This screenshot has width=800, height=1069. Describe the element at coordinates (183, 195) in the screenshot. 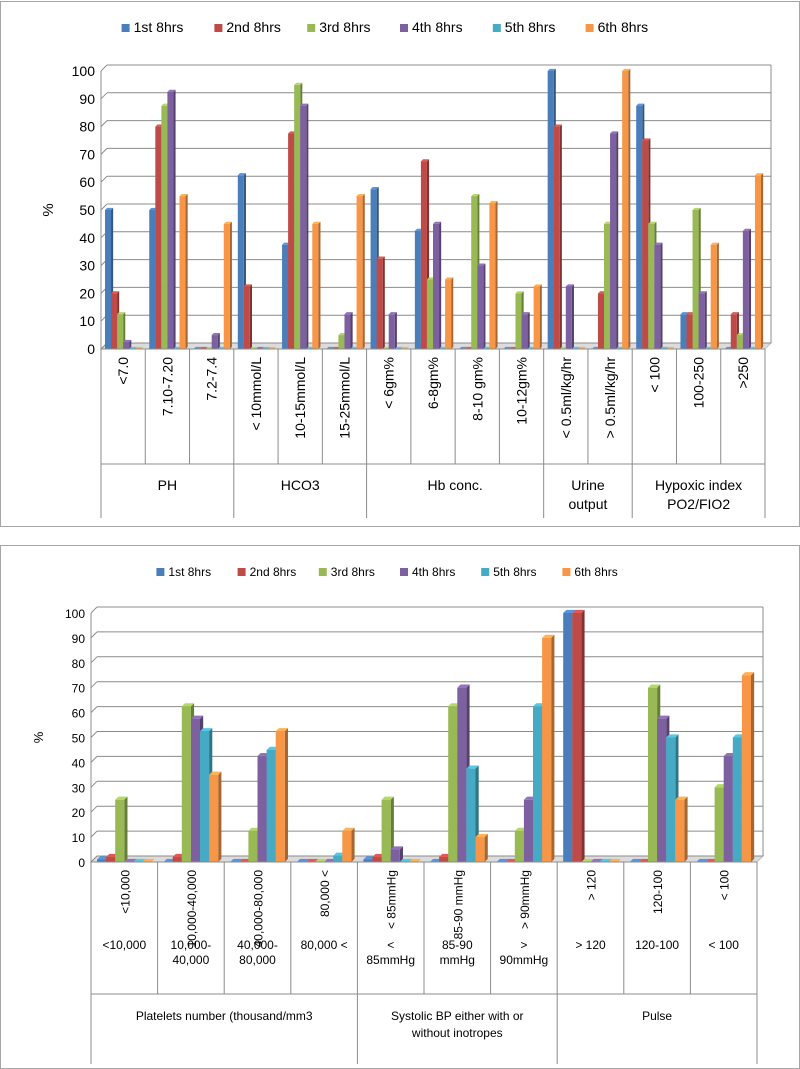

I see `c1-bar-7-10-7-20-s6-top` at that location.